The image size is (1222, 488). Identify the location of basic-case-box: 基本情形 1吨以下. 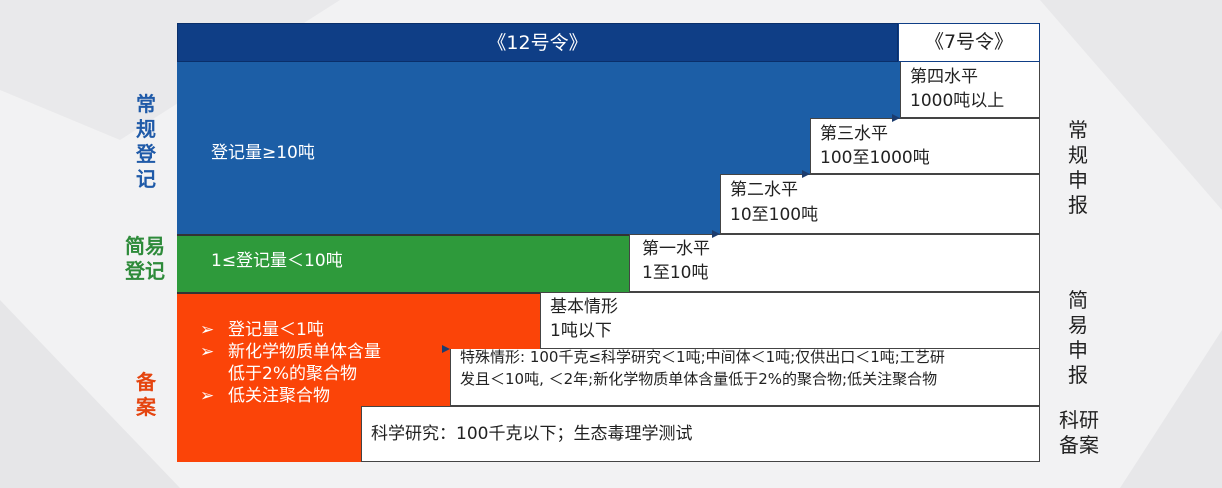
(790, 320).